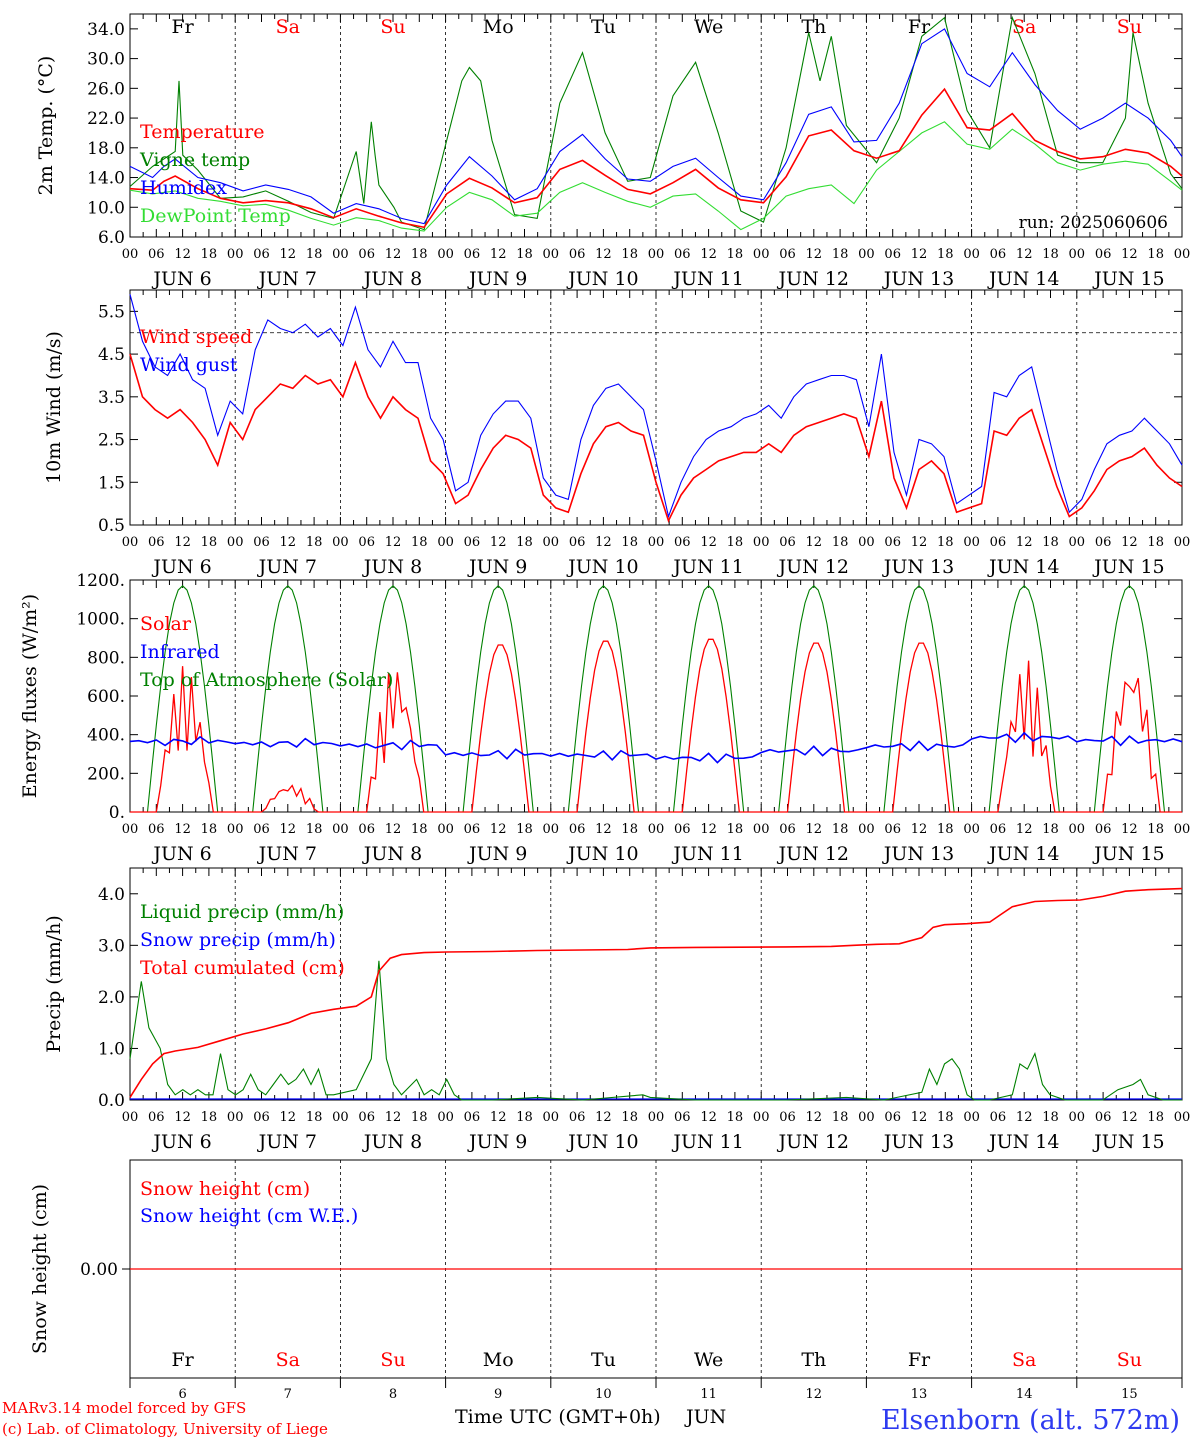 This screenshot has width=1194, height=1440. Describe the element at coordinates (111, 998) in the screenshot. I see `y-tick-label: 2.0` at that location.